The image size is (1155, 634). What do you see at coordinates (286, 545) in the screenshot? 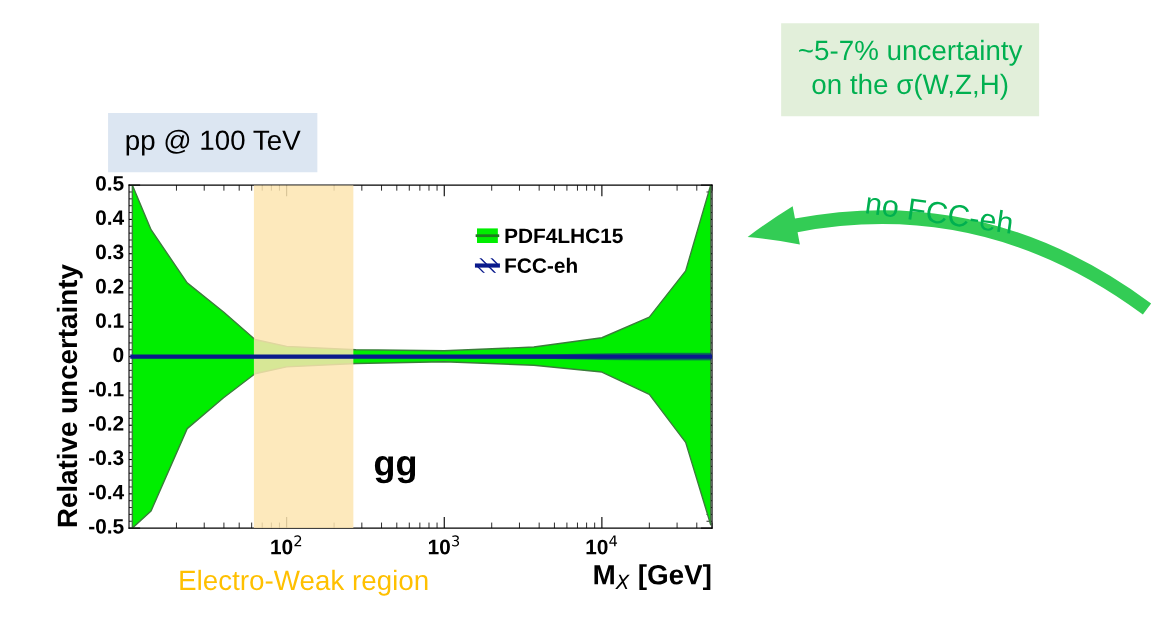
I see `x-tick-label: 10$^{2}$` at bounding box center [286, 545].